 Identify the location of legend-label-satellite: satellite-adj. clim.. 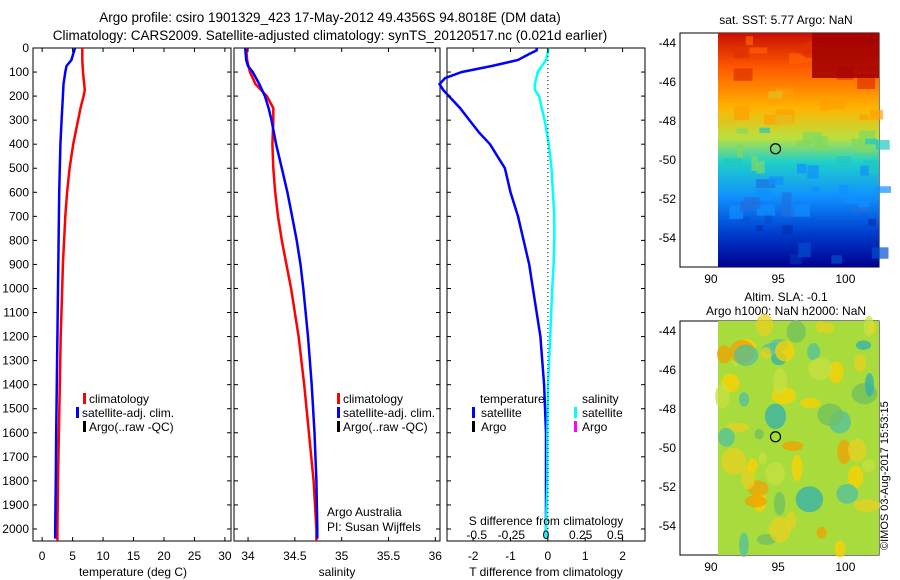
(128, 413).